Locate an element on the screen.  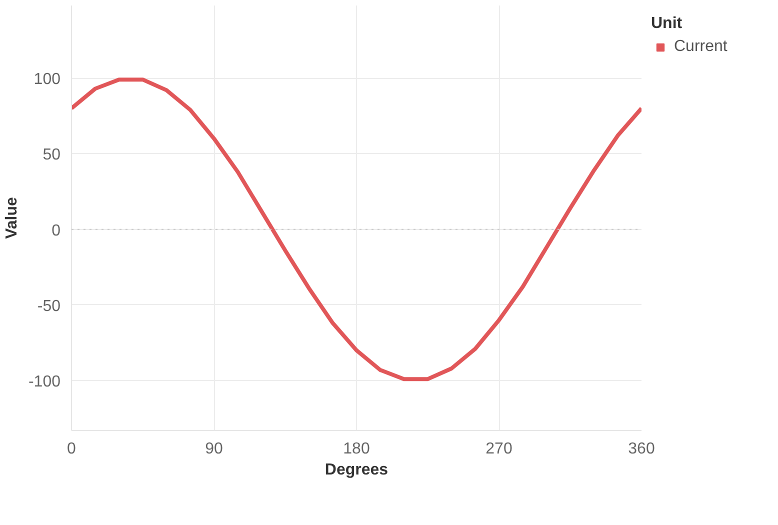
y-tick-label: 50 is located at coordinates (51, 155).